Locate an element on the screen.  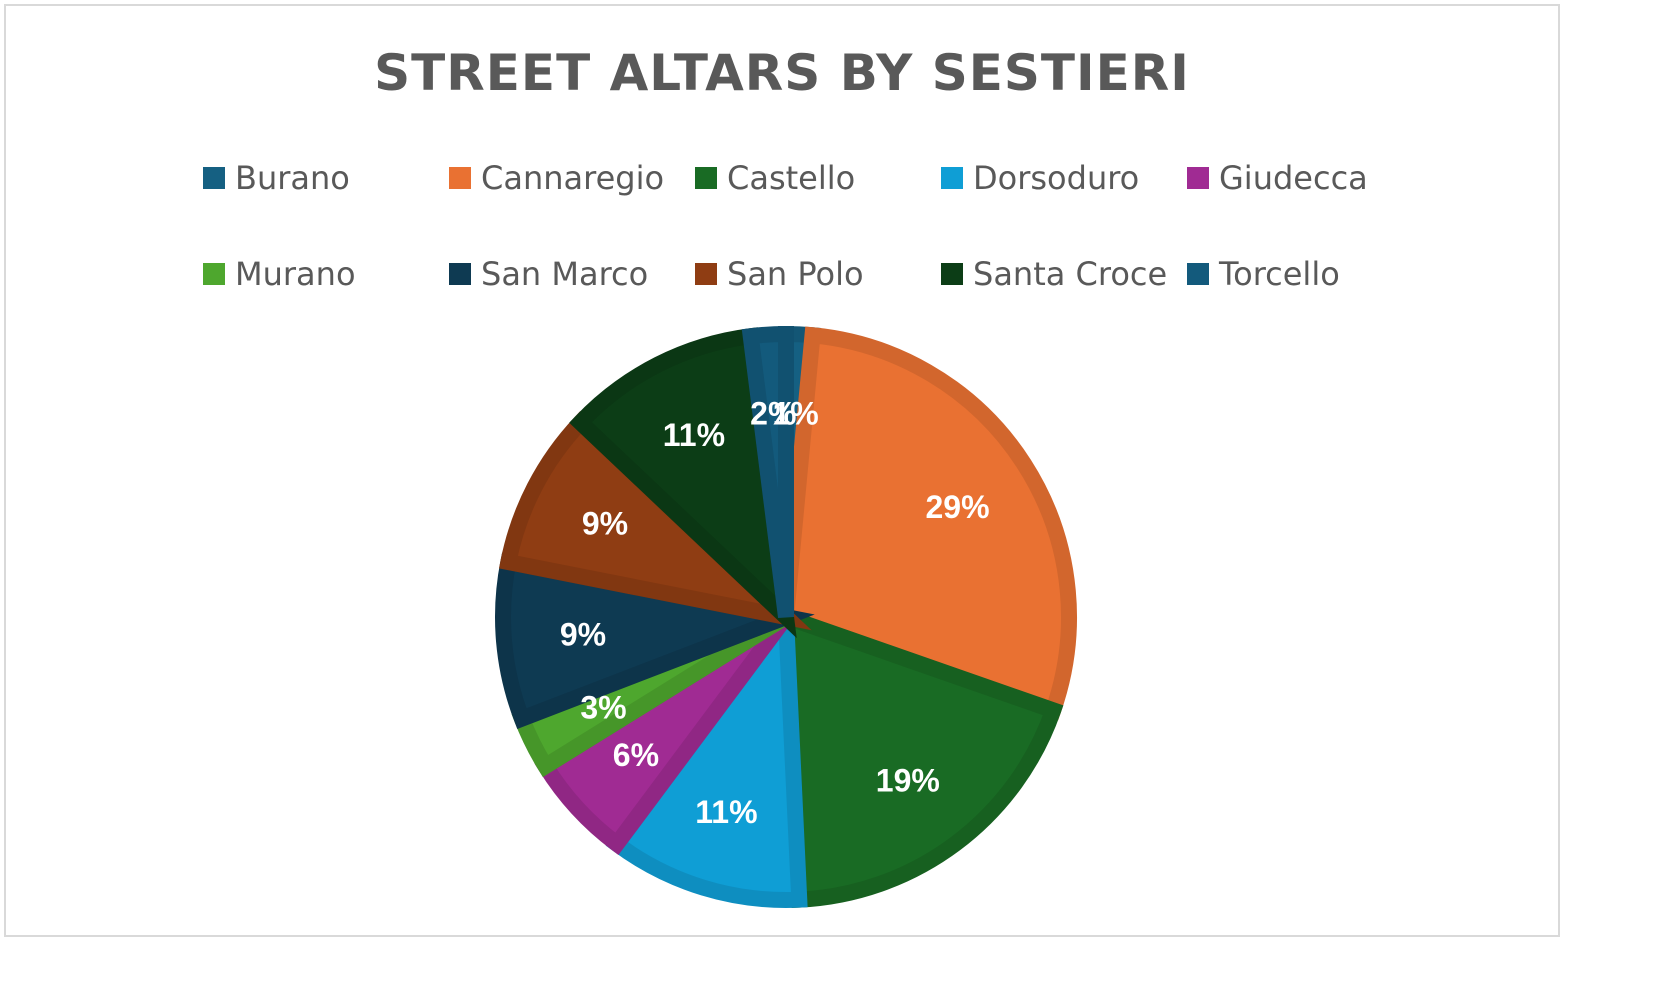
pie-slice-castello is located at coordinates (920, 757).